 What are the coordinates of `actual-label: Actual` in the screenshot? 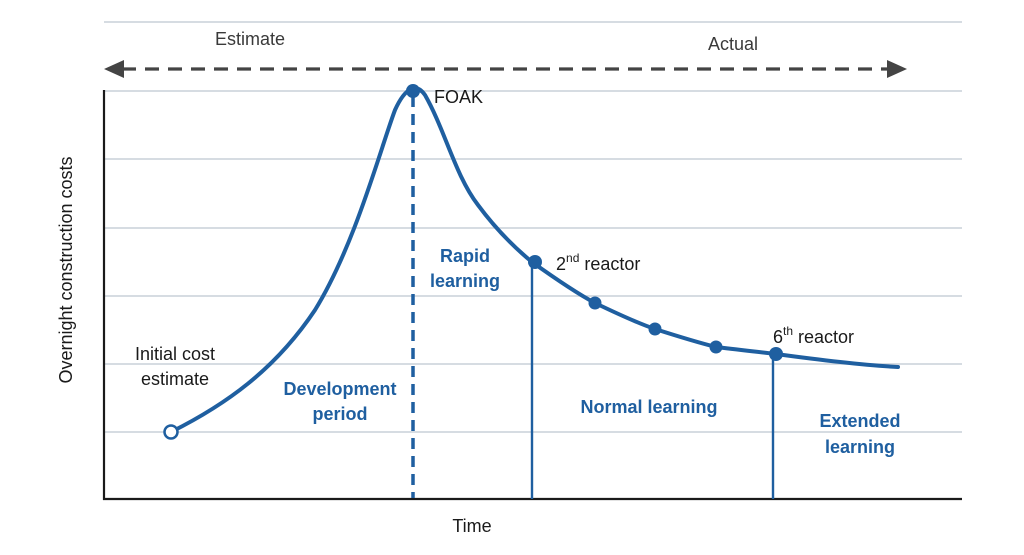 It's located at (733, 44).